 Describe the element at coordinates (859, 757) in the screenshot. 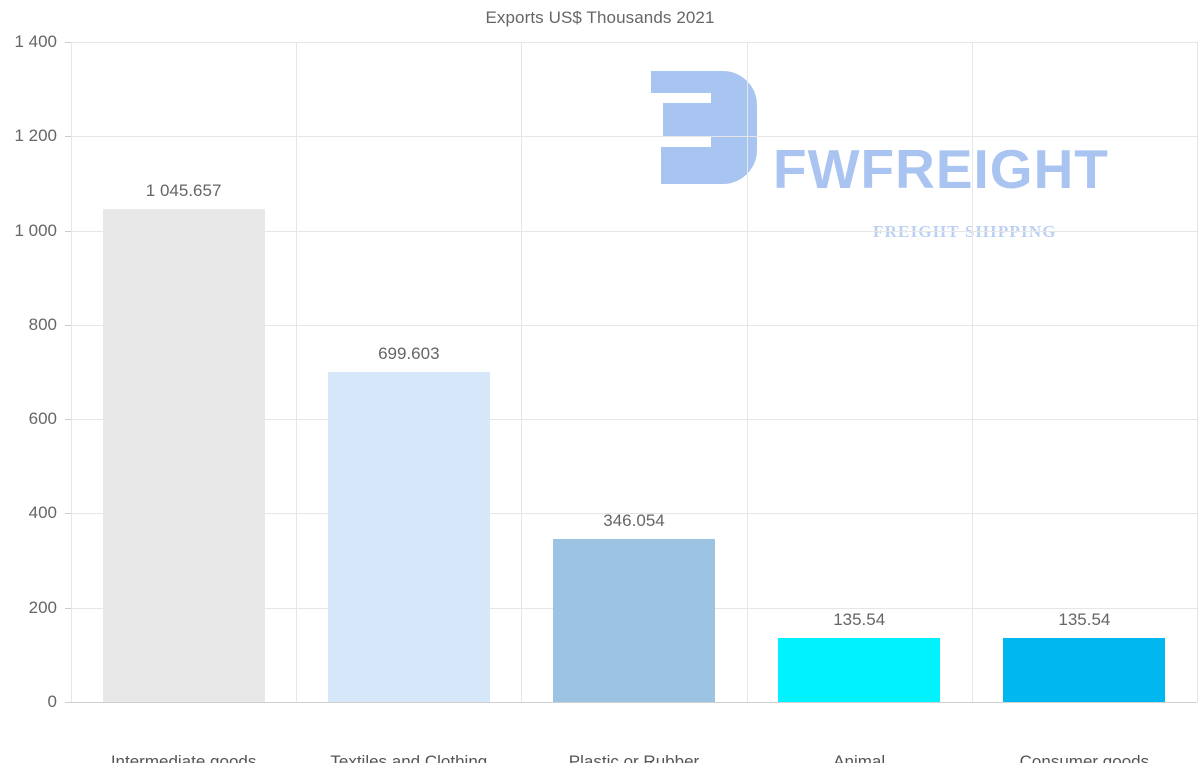

I see `x-tick-label: Animal` at that location.